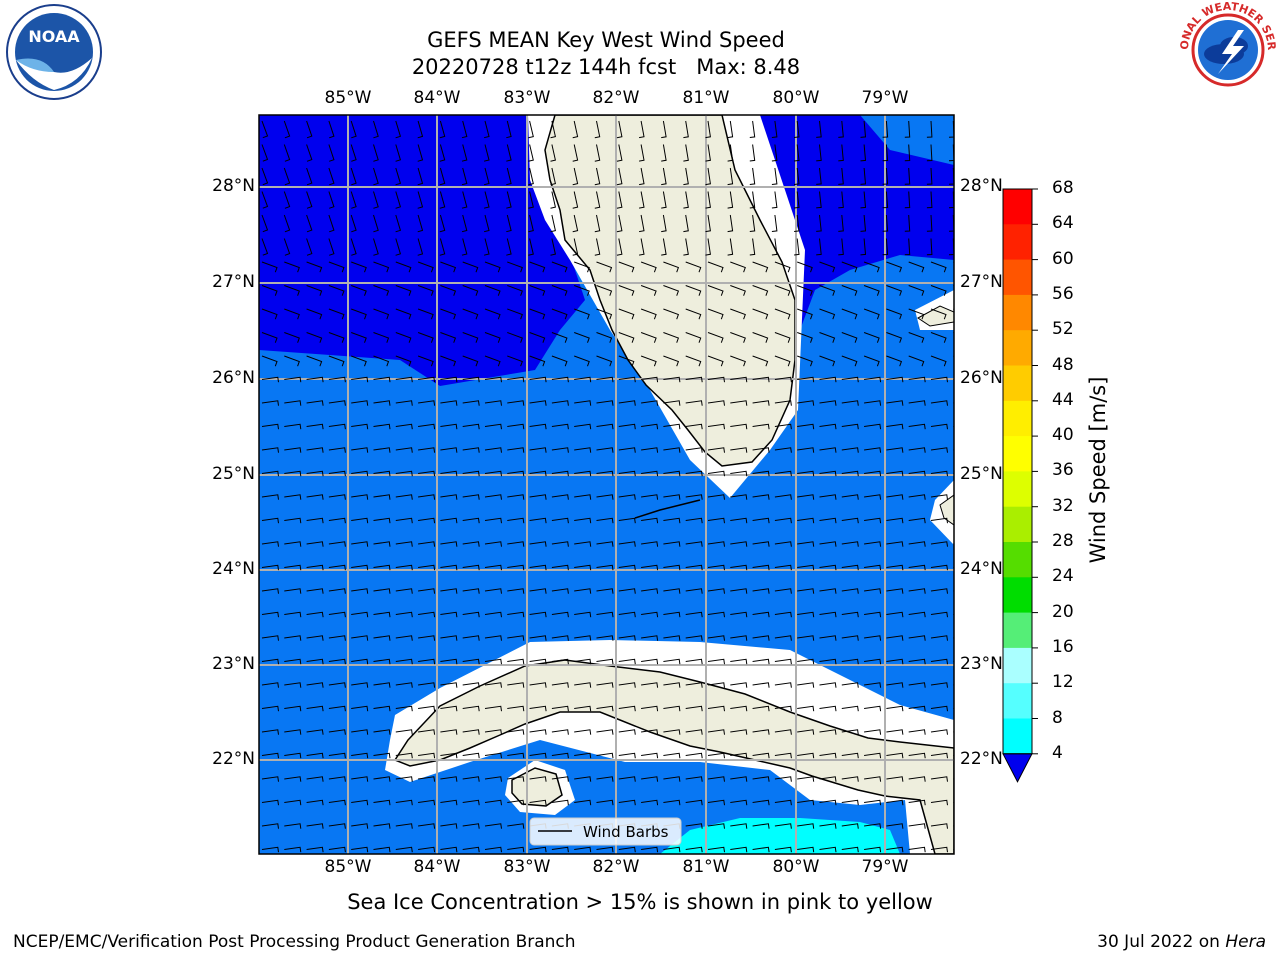 The width and height of the screenshot is (1280, 960). What do you see at coordinates (981, 759) in the screenshot?
I see `lat-label-right-6: 22°N` at bounding box center [981, 759].